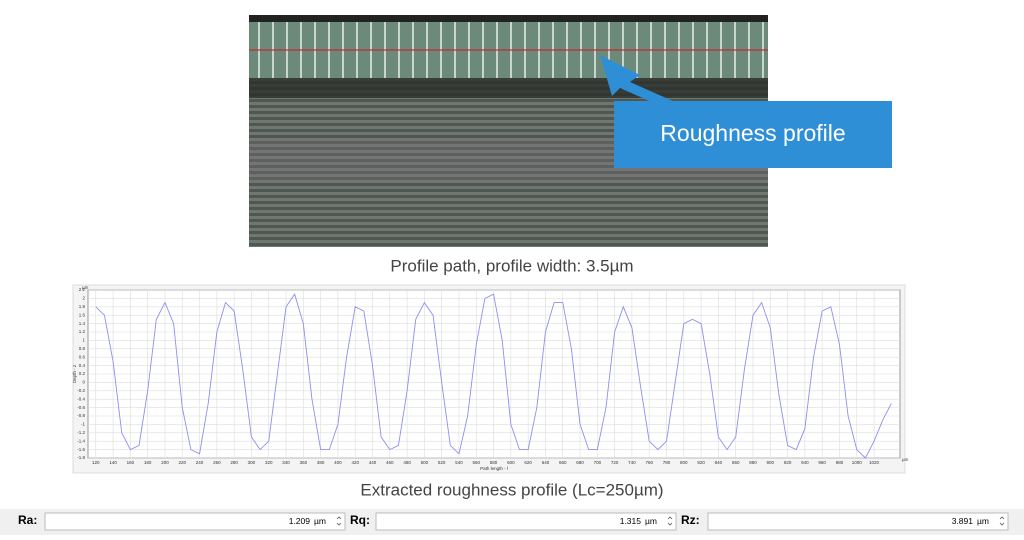 This screenshot has height=540, width=1024. Describe the element at coordinates (684, 462) in the screenshot. I see `x-tick-label: 800` at that location.